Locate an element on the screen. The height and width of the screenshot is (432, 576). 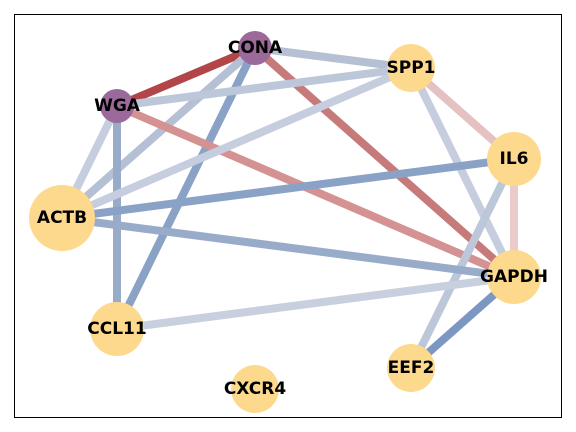
node-circle-ccl11 is located at coordinates (117, 329).